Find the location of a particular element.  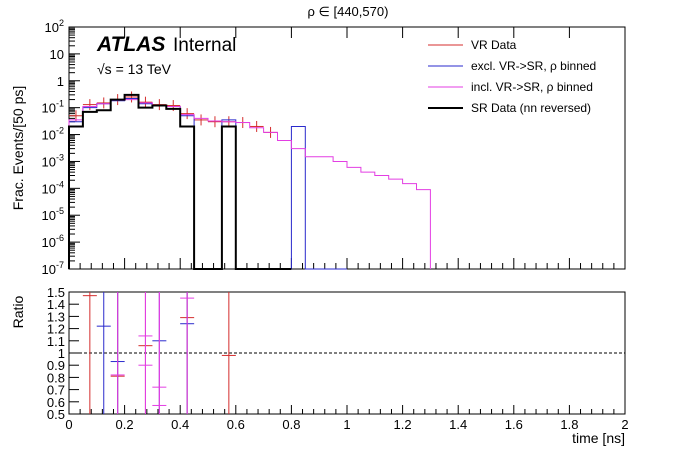

x-tick-label: 0.6 is located at coordinates (236, 424).